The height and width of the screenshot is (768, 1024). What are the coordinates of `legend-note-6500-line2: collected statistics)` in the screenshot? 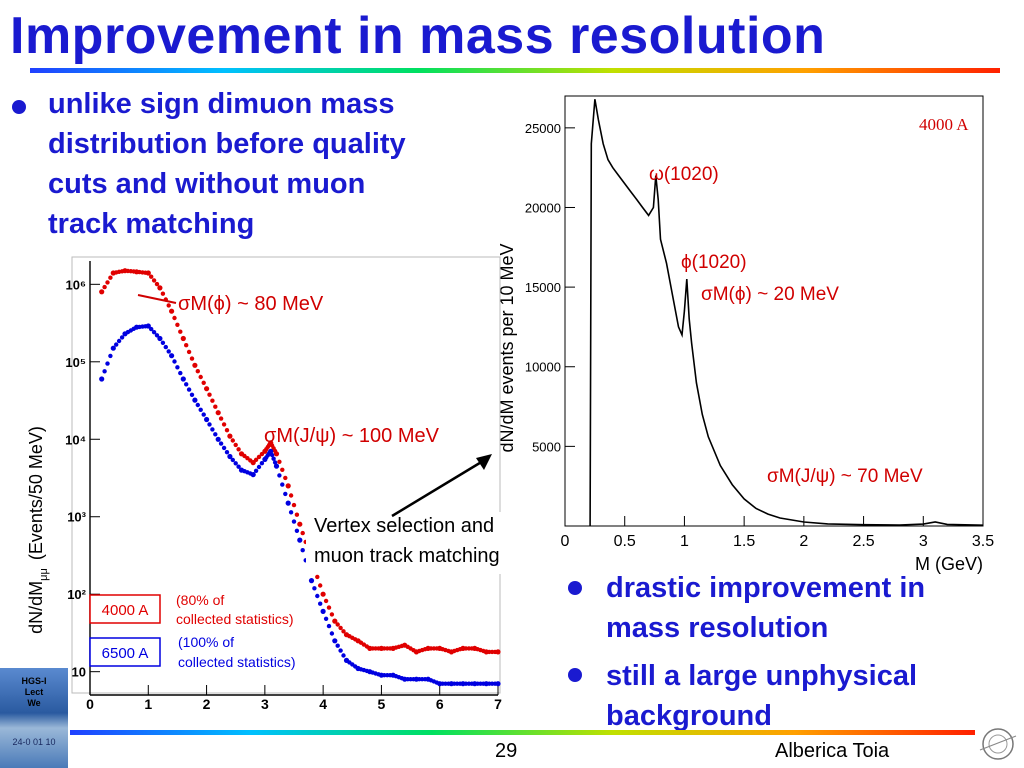 It's located at (236, 662).